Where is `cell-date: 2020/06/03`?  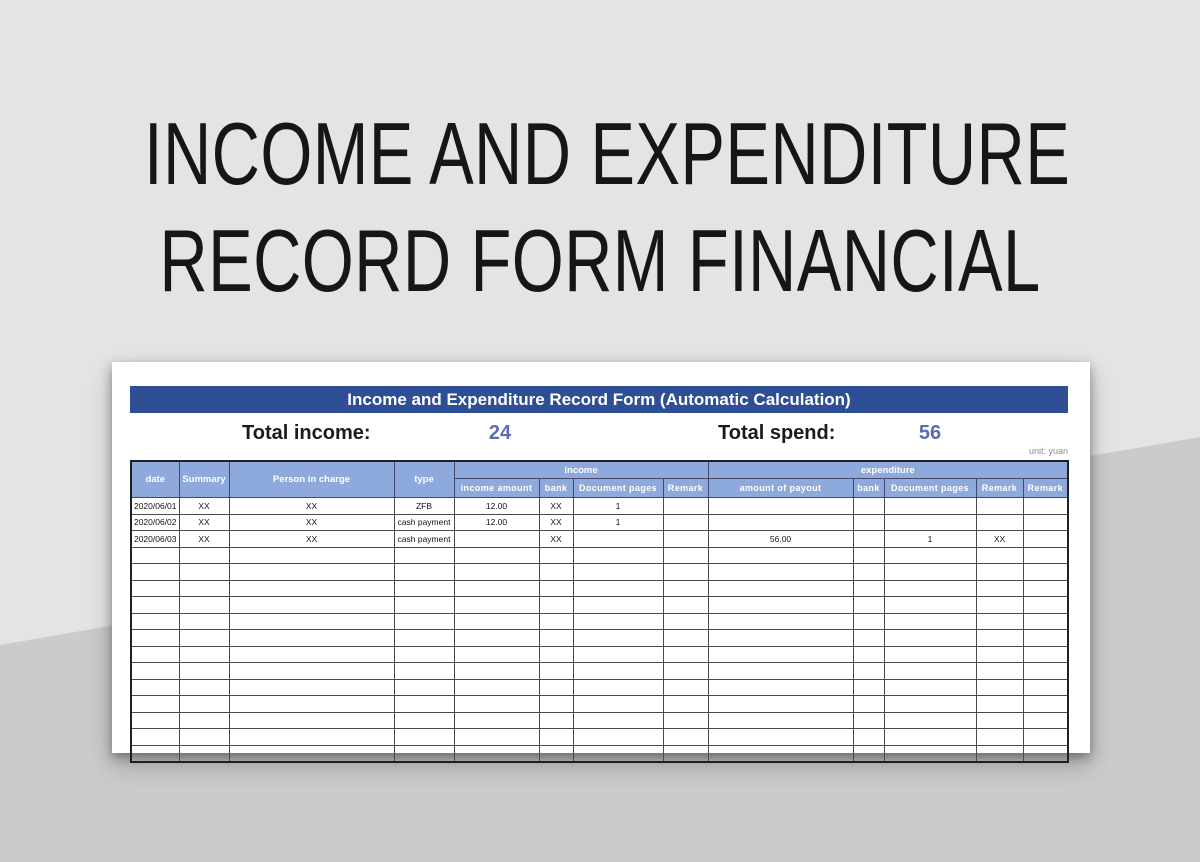 cell-date: 2020/06/03 is located at coordinates (155, 539).